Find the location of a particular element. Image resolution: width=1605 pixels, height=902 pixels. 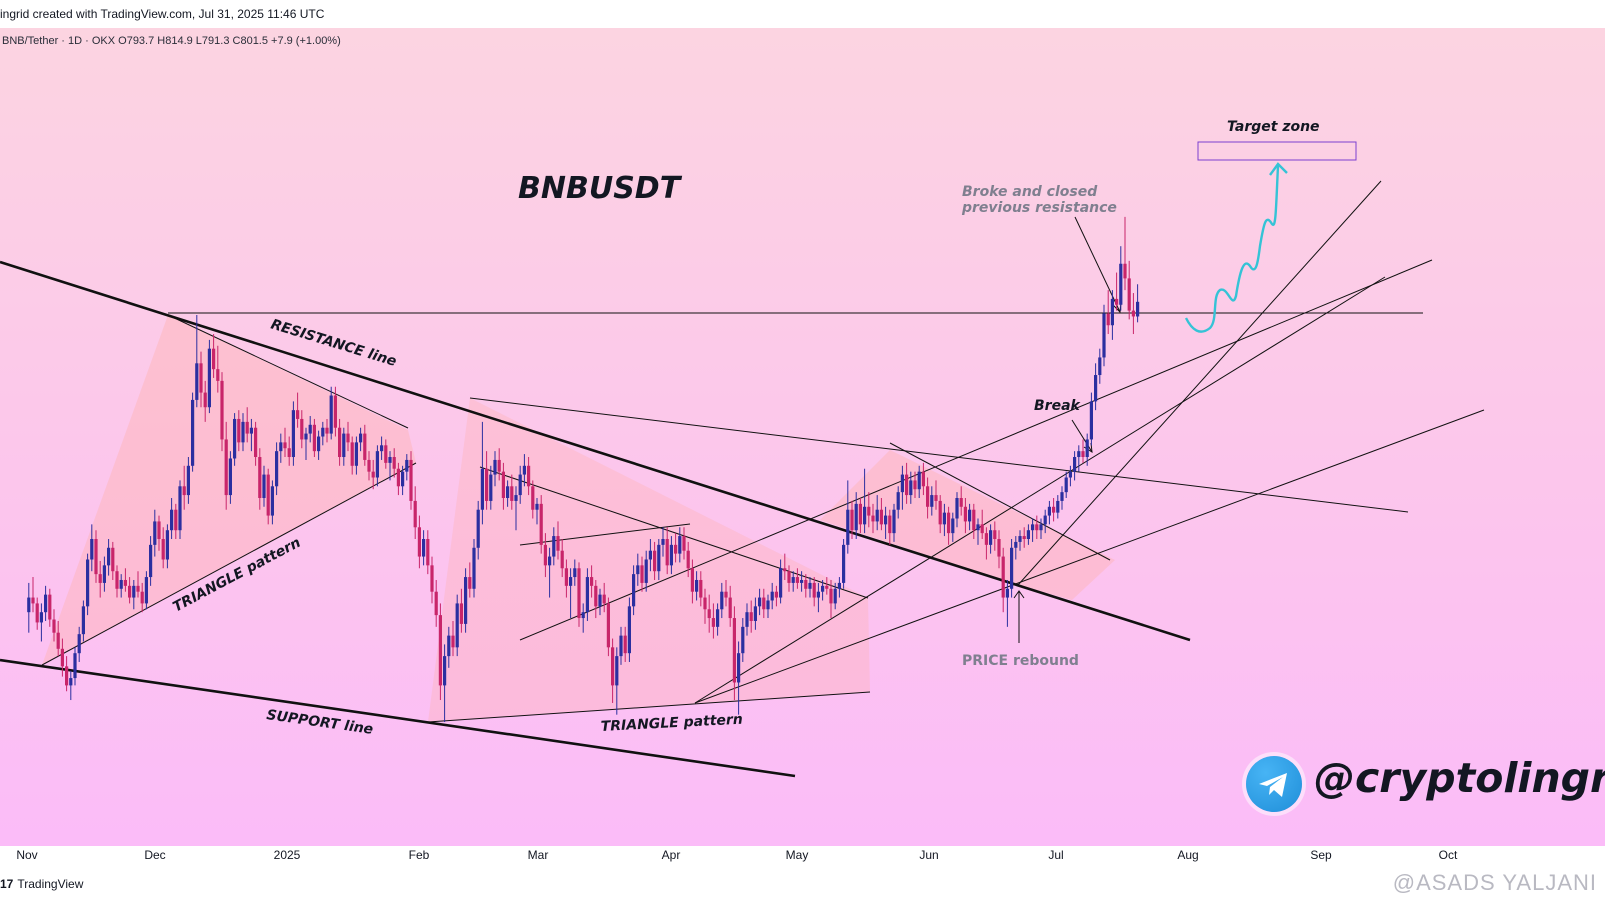

triangle2-upper is located at coordinates (674, 532).